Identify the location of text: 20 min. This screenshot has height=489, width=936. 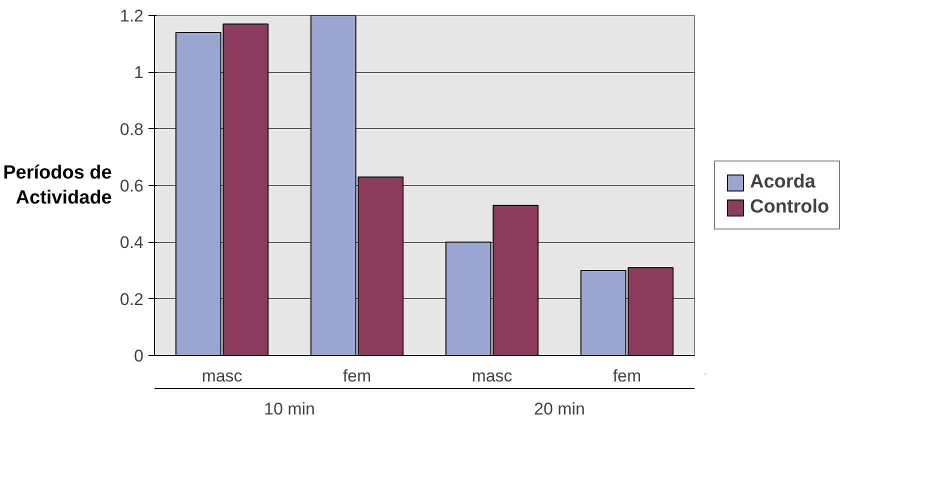
(560, 409).